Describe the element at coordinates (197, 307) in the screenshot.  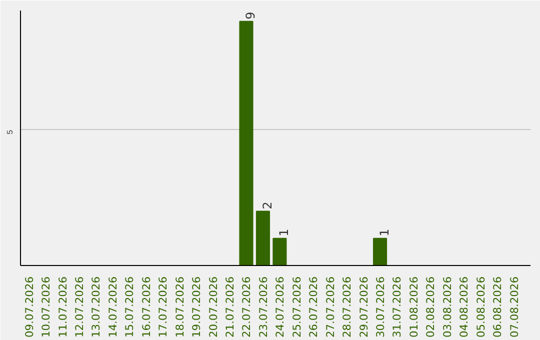
I see `x-tick-label: 19.07.2026` at that location.